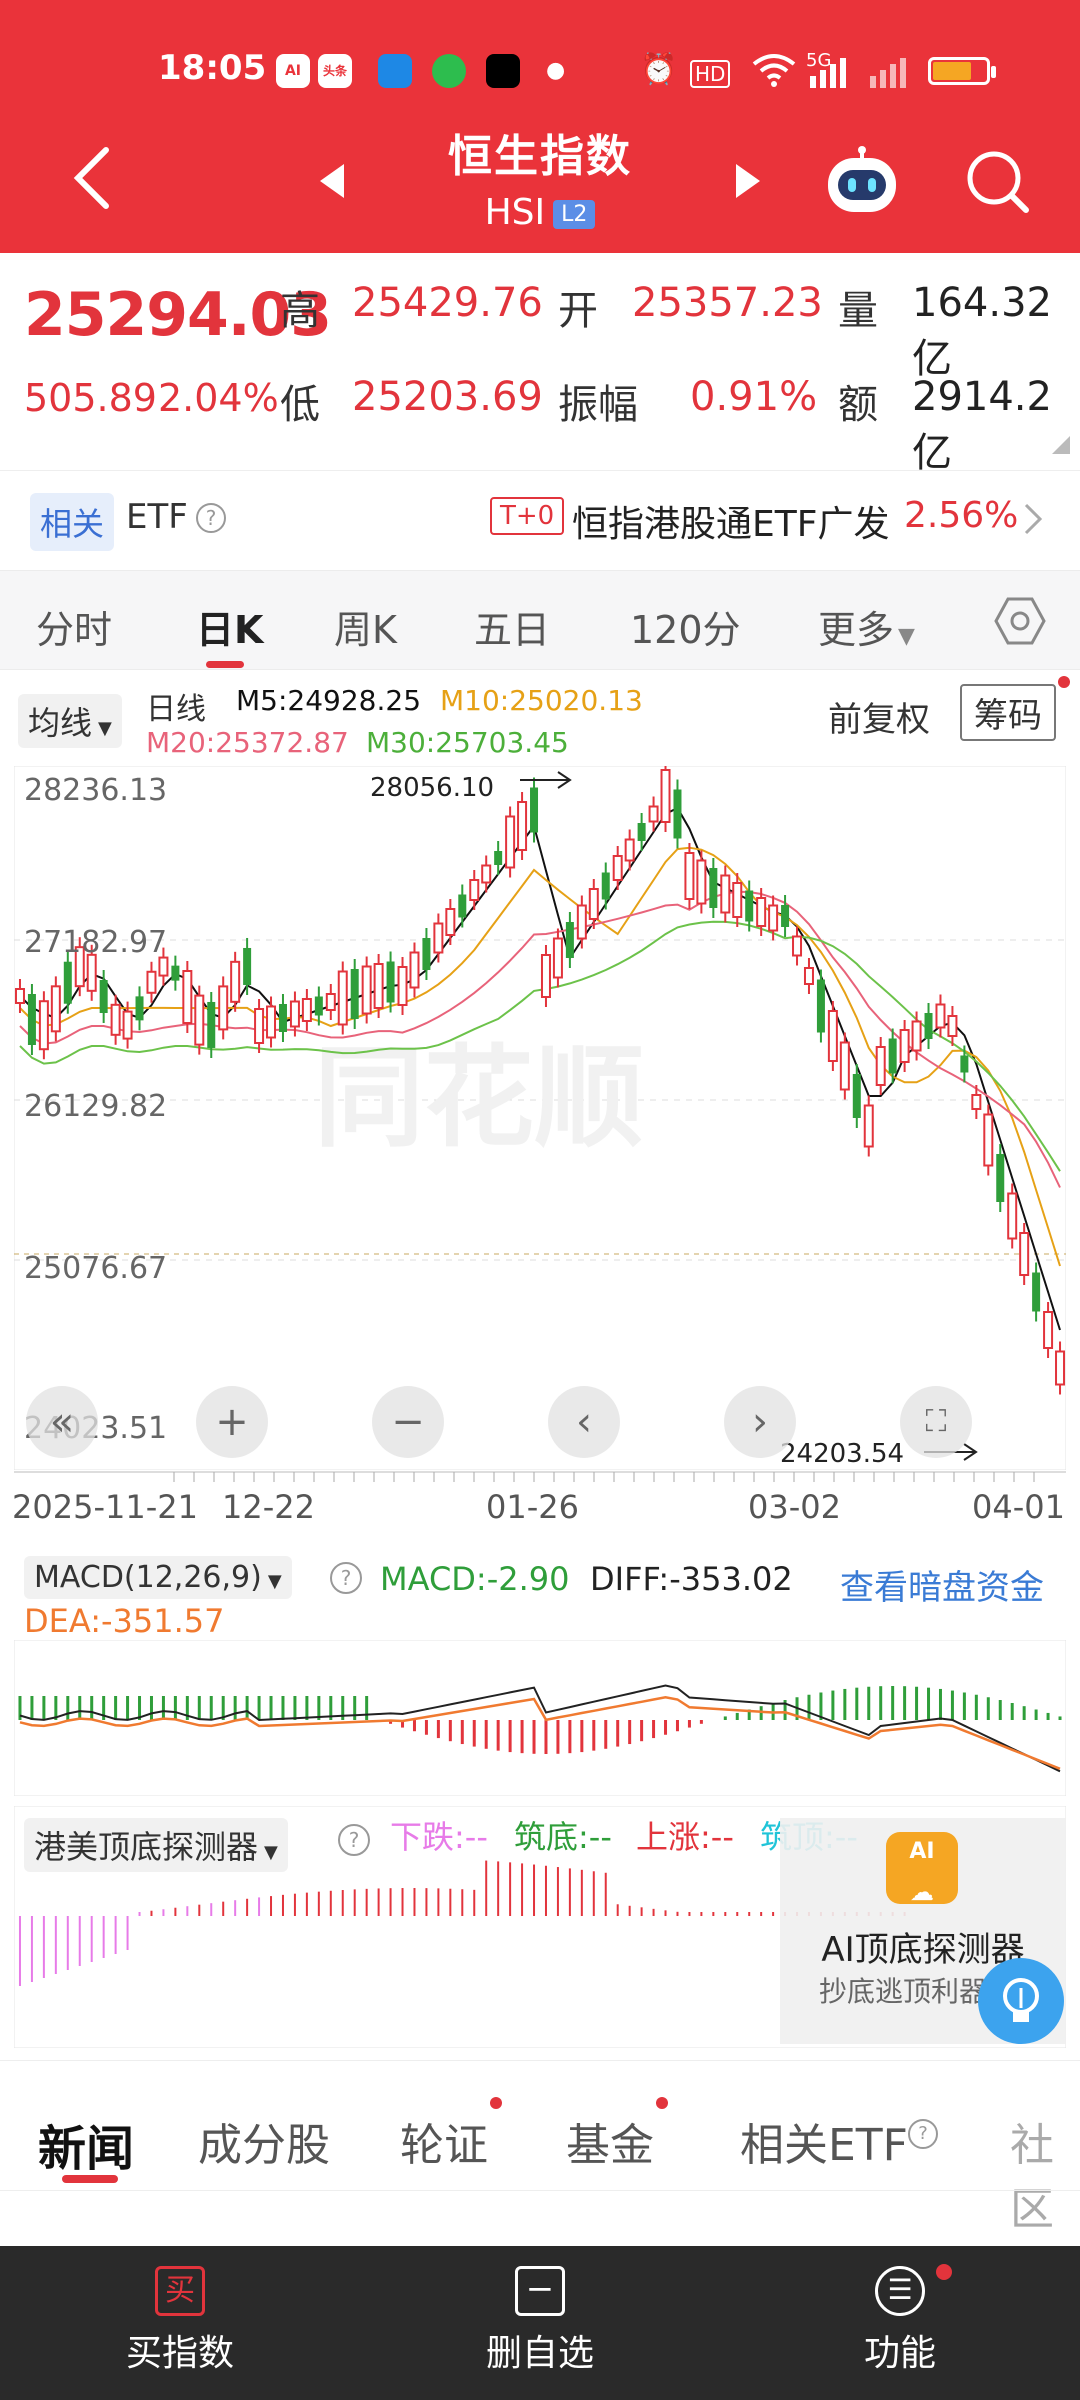 Image resolution: width=1080 pixels, height=2400 pixels. I want to click on minus-box-icon: −, so click(540, 2291).